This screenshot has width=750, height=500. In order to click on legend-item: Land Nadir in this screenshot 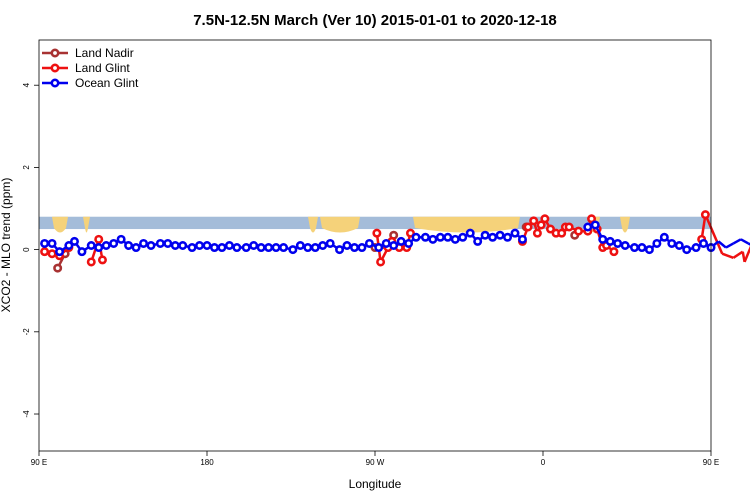, I will do `click(88, 53)`.